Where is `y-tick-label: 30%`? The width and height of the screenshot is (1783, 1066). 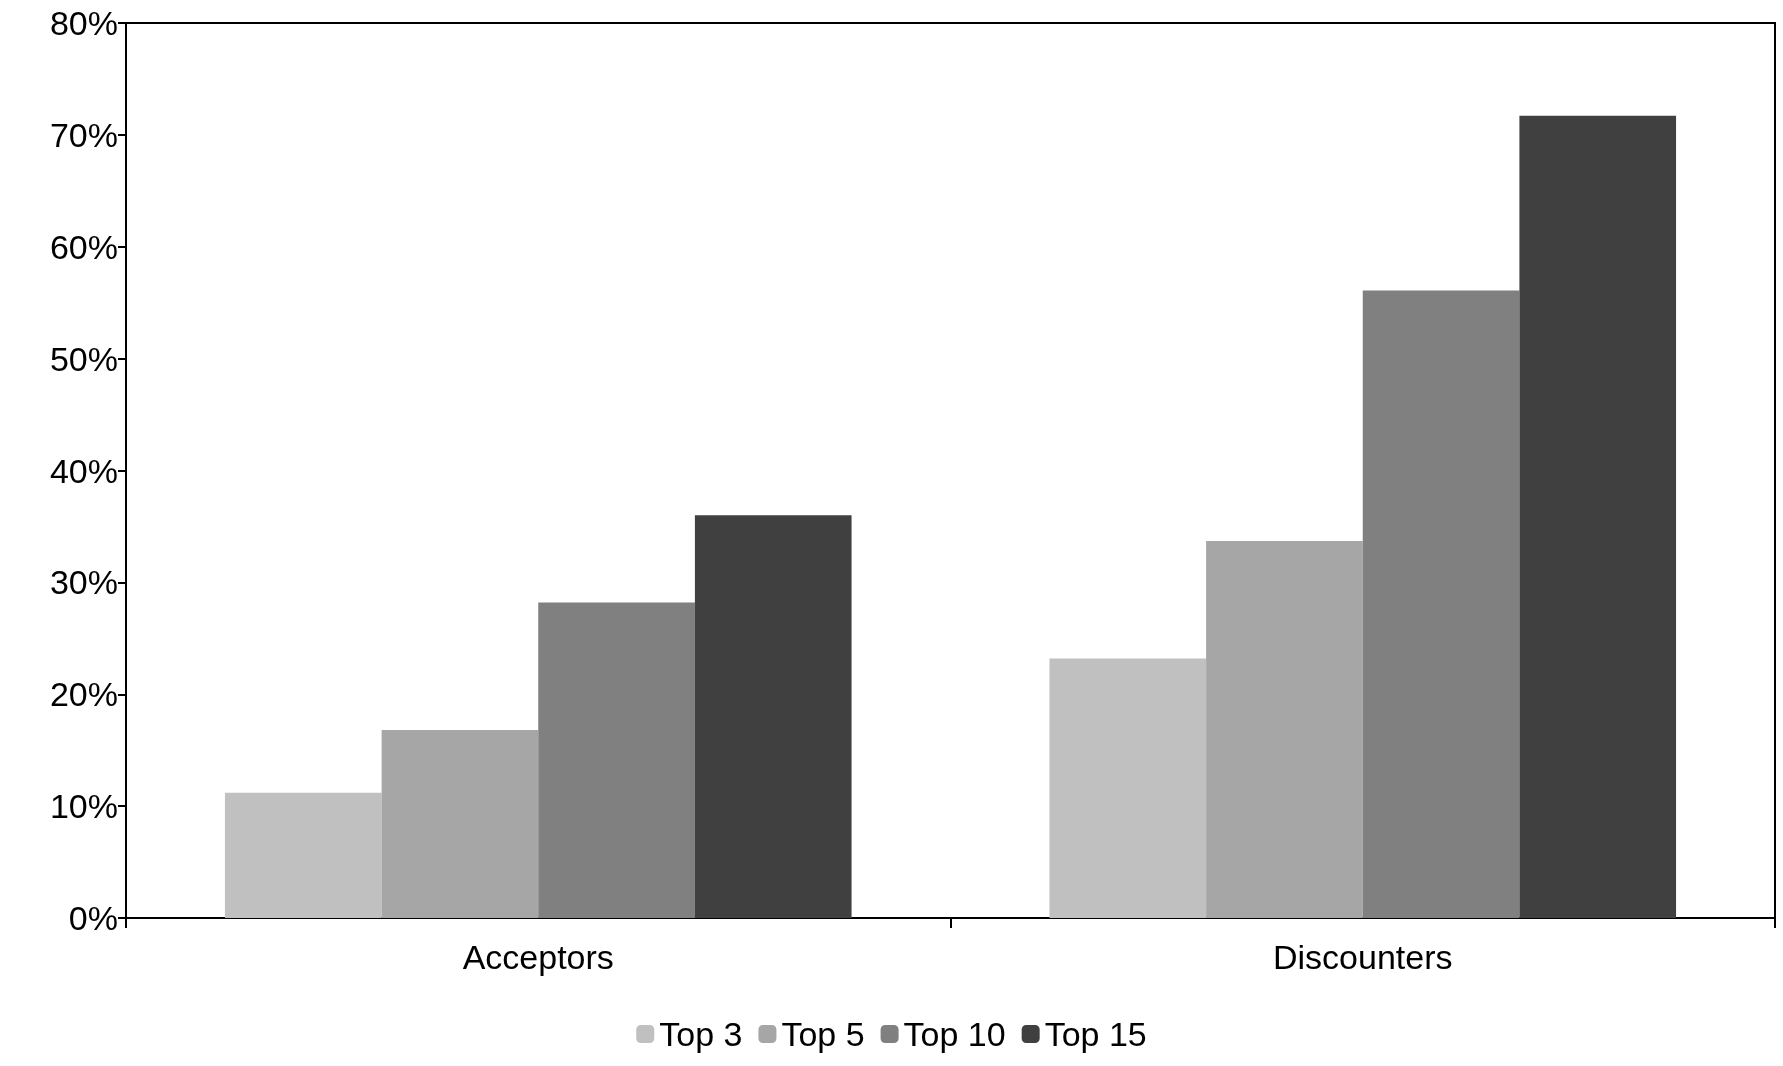 y-tick-label: 30% is located at coordinates (83, 582).